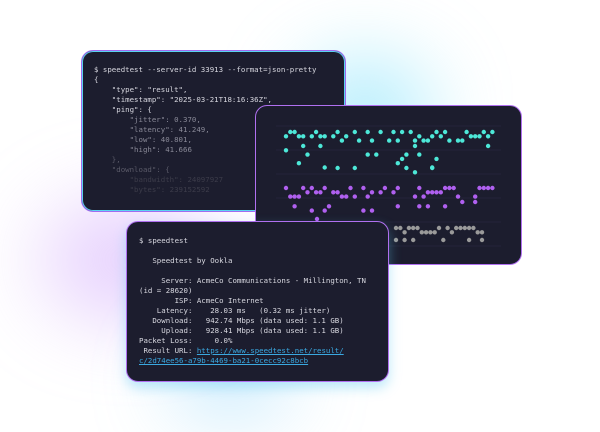 The image size is (600, 432). I want to click on result-url-link-continued: c/2d74ee56-a79b-4469-ba21-0cecc92c8bcb, so click(224, 360).